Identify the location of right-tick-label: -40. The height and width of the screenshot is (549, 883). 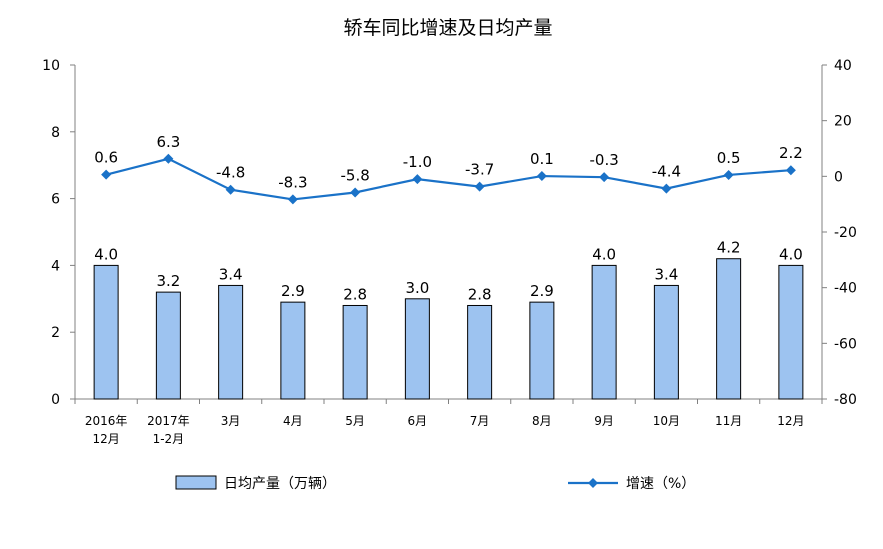
(845, 289).